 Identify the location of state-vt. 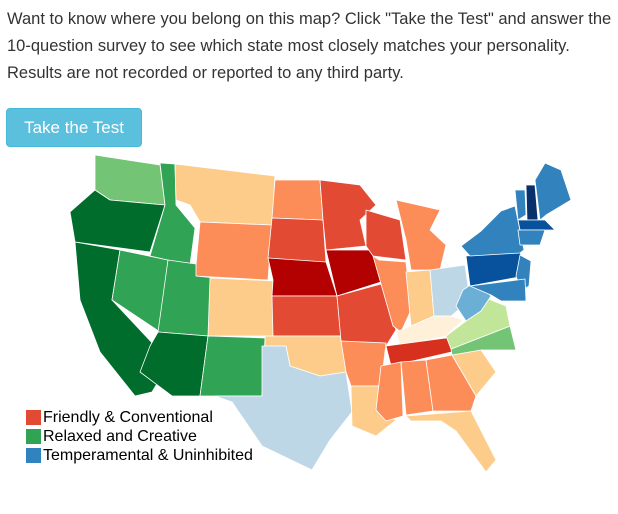
(520, 205).